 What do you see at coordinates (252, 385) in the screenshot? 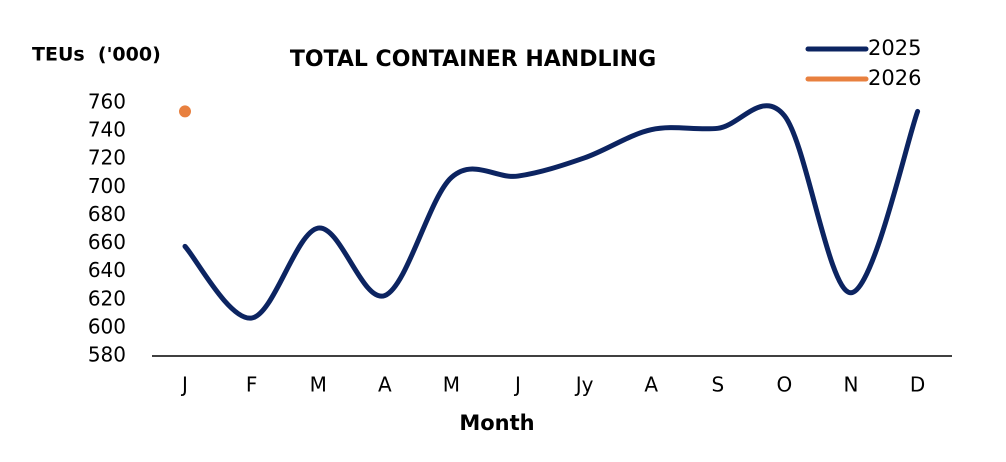
I see `x-tick-label: F` at bounding box center [252, 385].